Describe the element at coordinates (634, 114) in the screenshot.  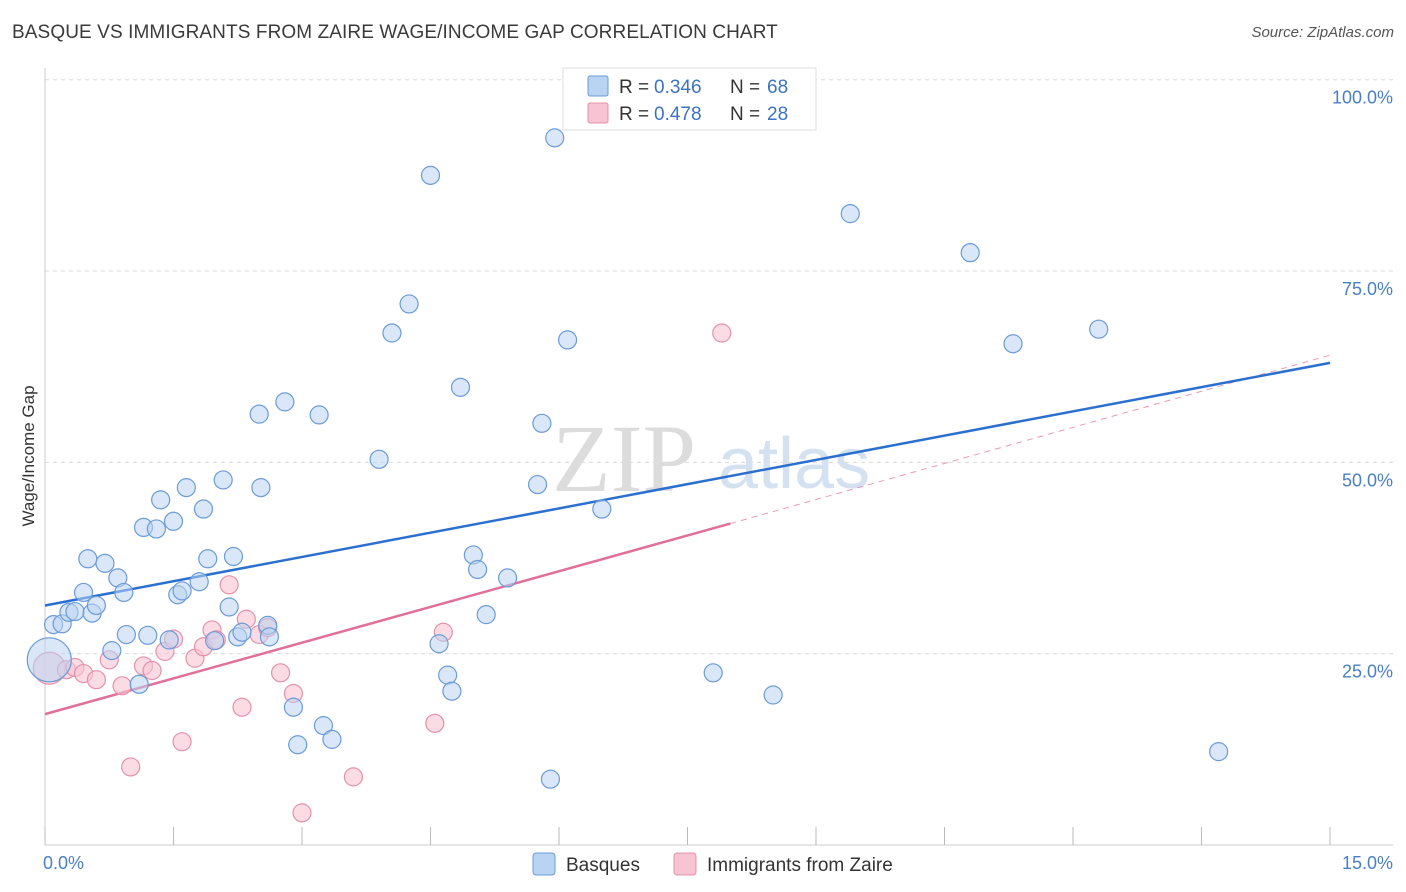
I see `legend-r-label-zaire: R =` at that location.